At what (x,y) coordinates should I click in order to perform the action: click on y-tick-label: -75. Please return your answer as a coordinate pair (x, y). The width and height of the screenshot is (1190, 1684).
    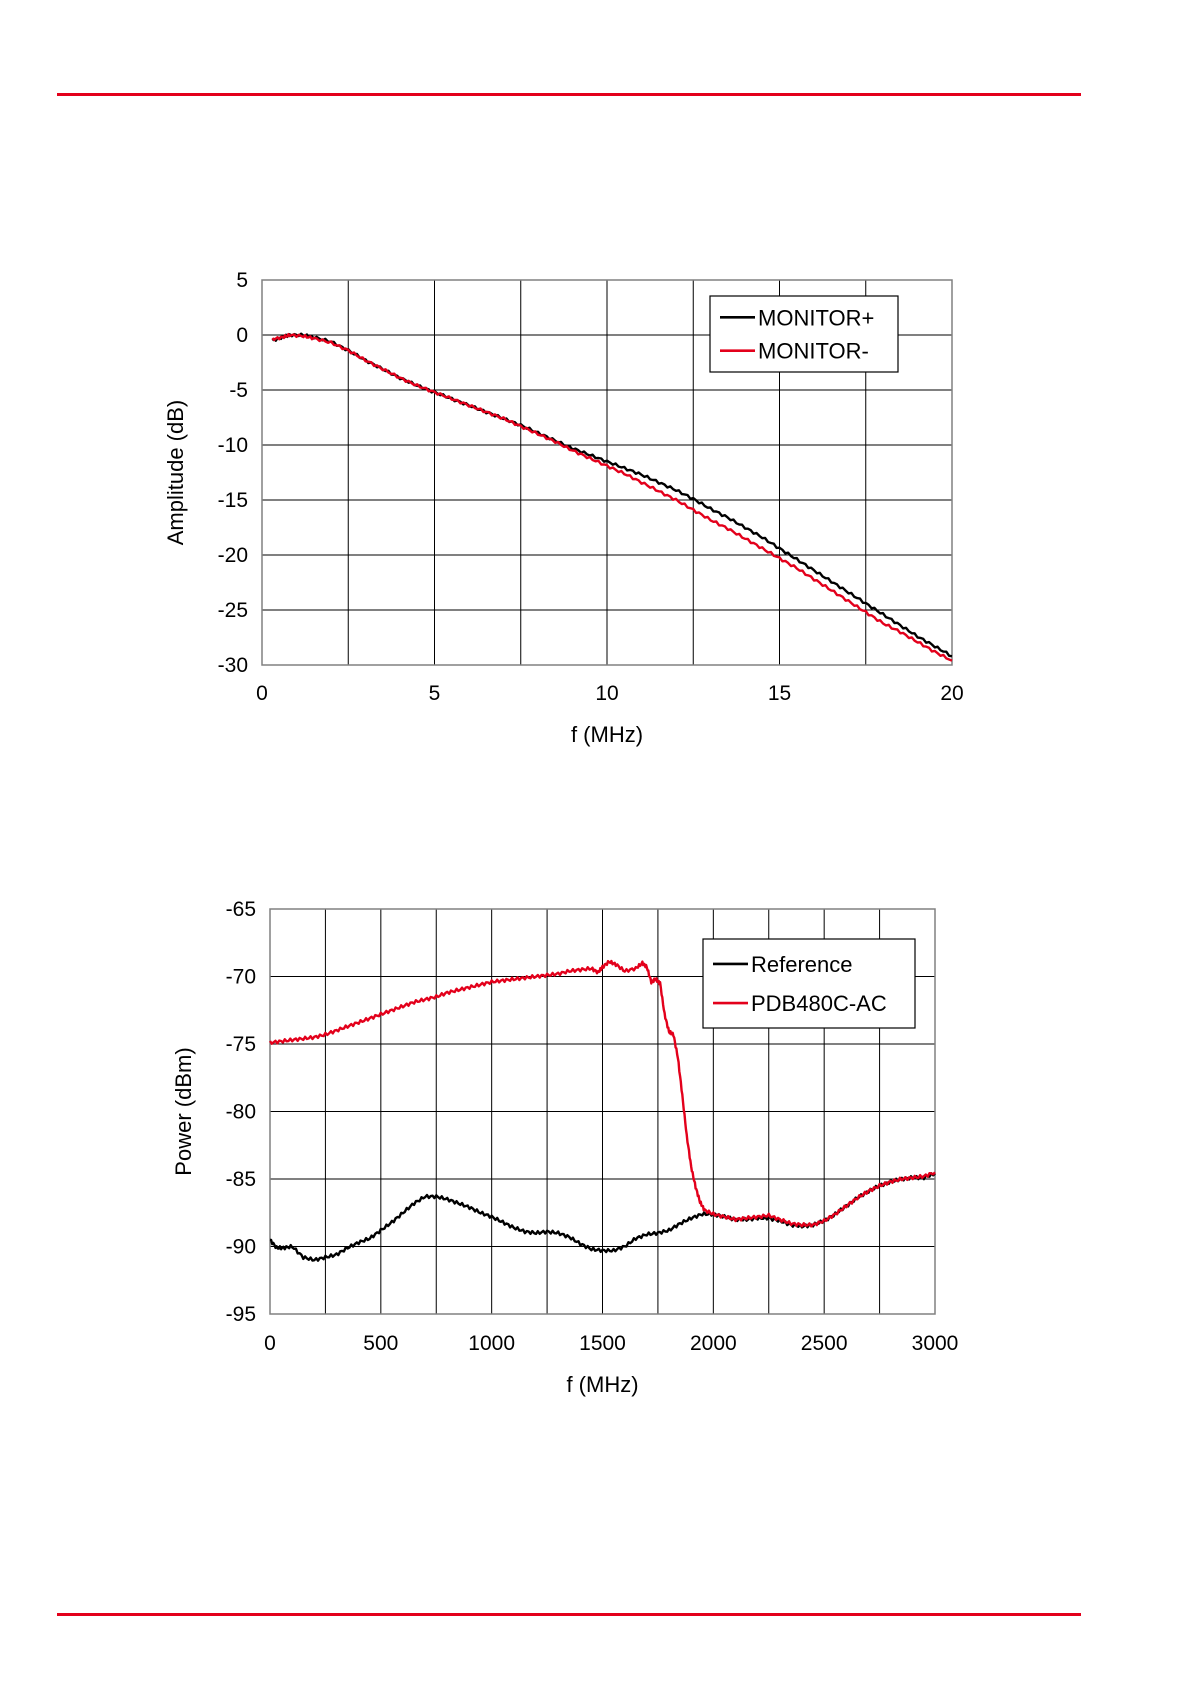
    Looking at the image, I should click on (241, 1044).